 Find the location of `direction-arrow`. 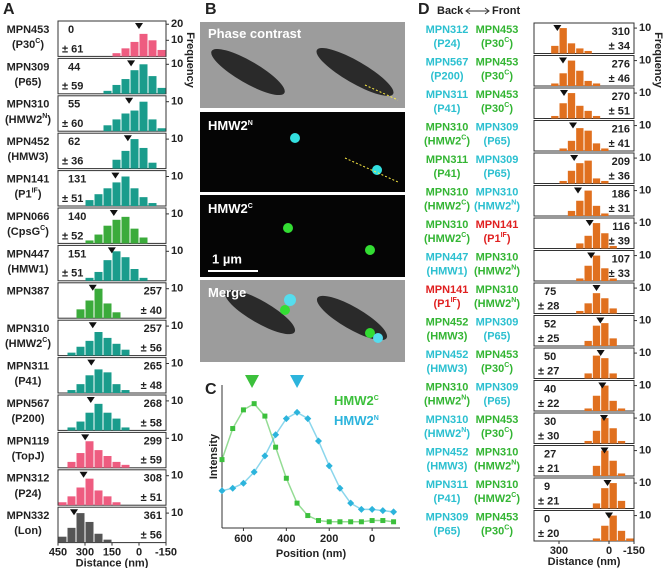

direction-arrow is located at coordinates (477, 11).